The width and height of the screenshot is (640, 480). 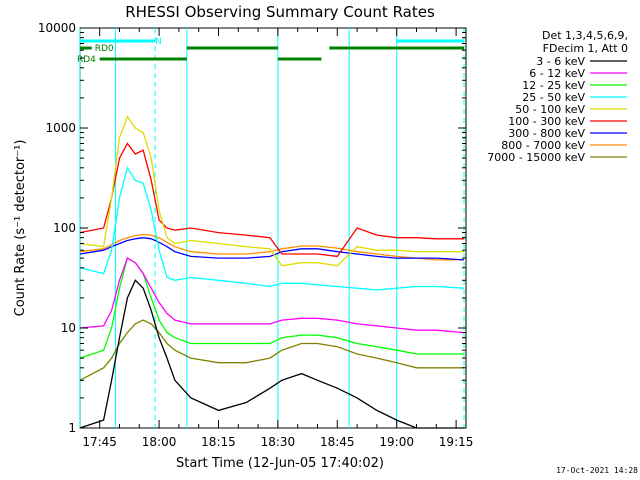 What do you see at coordinates (159, 442) in the screenshot?
I see `x-tick-label: 18:00` at bounding box center [159, 442].